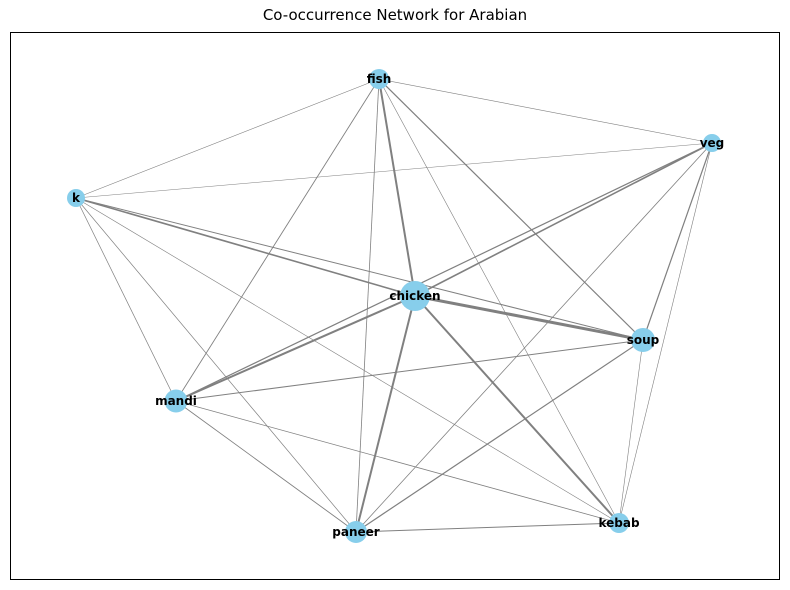  I want to click on edge-fish-mandi, so click(277, 240).